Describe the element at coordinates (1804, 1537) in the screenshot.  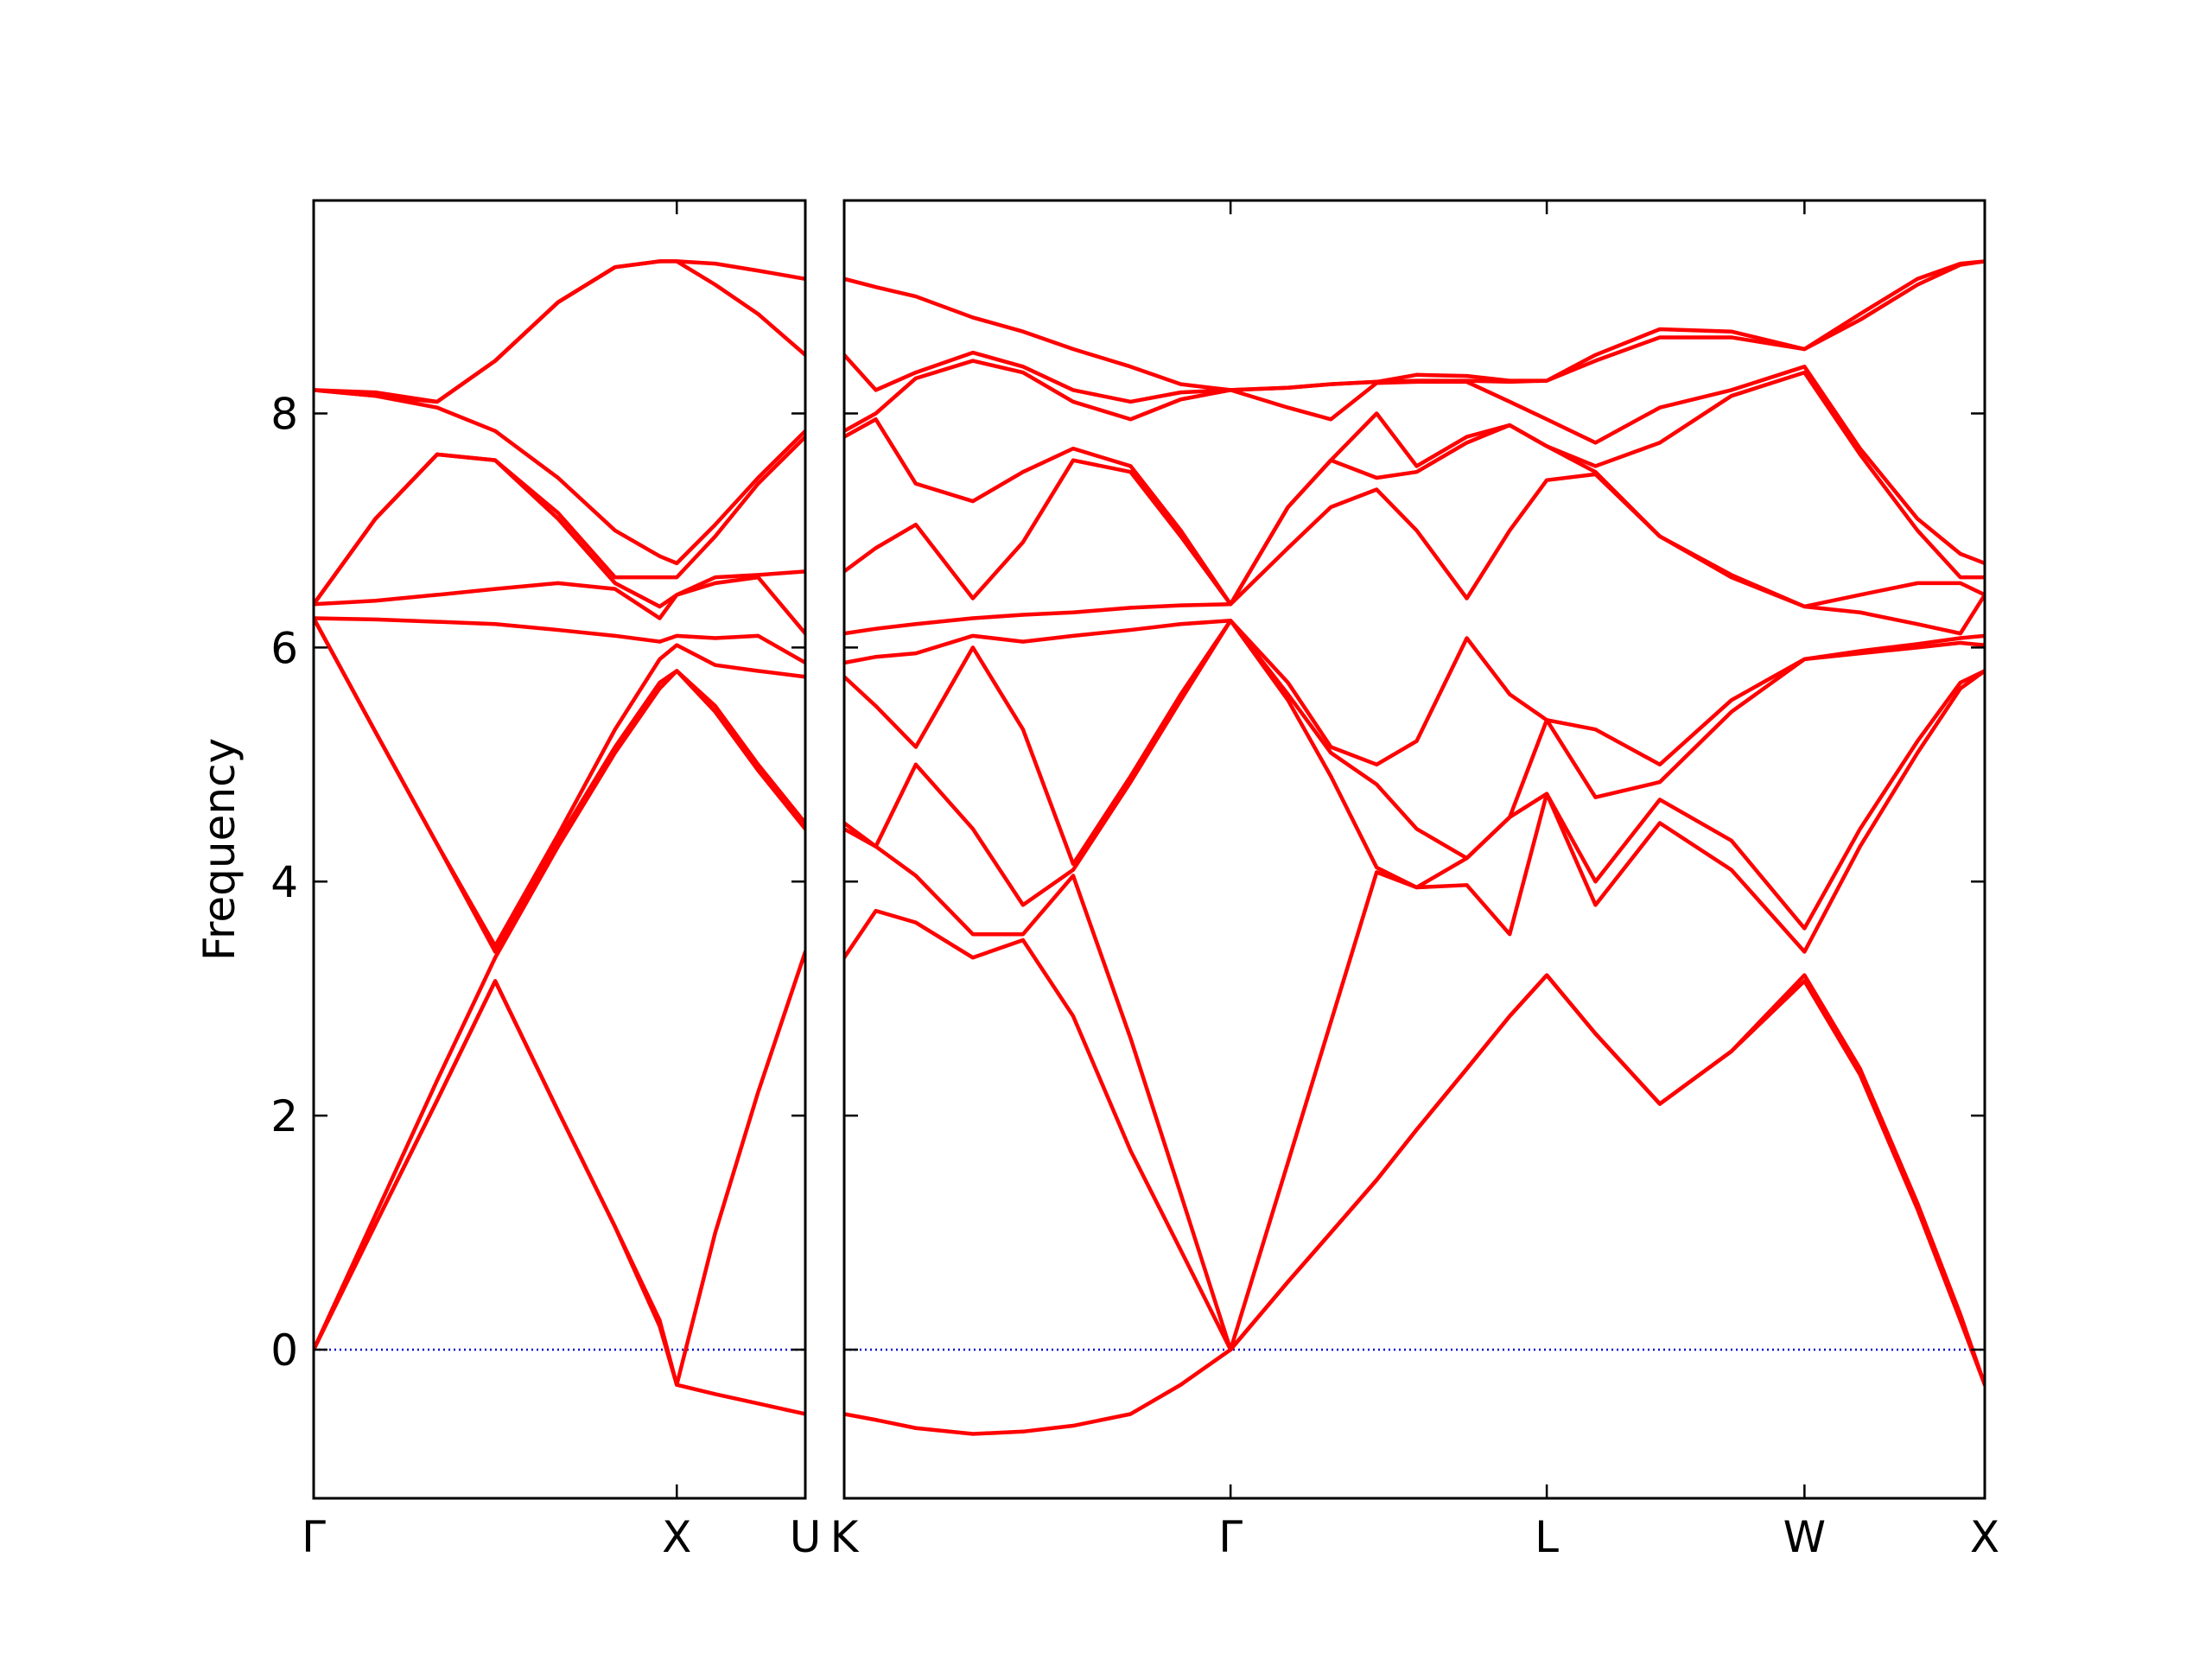
I see `x-tick-label: W` at that location.